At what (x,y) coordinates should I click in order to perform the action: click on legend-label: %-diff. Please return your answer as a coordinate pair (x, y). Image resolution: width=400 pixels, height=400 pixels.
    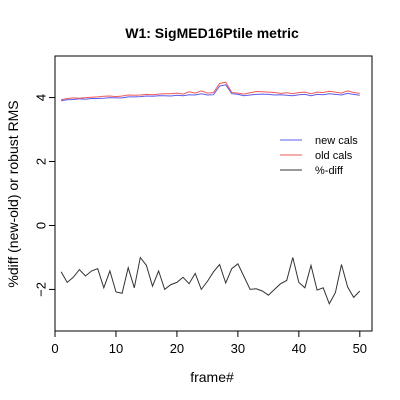
    Looking at the image, I should click on (329, 171).